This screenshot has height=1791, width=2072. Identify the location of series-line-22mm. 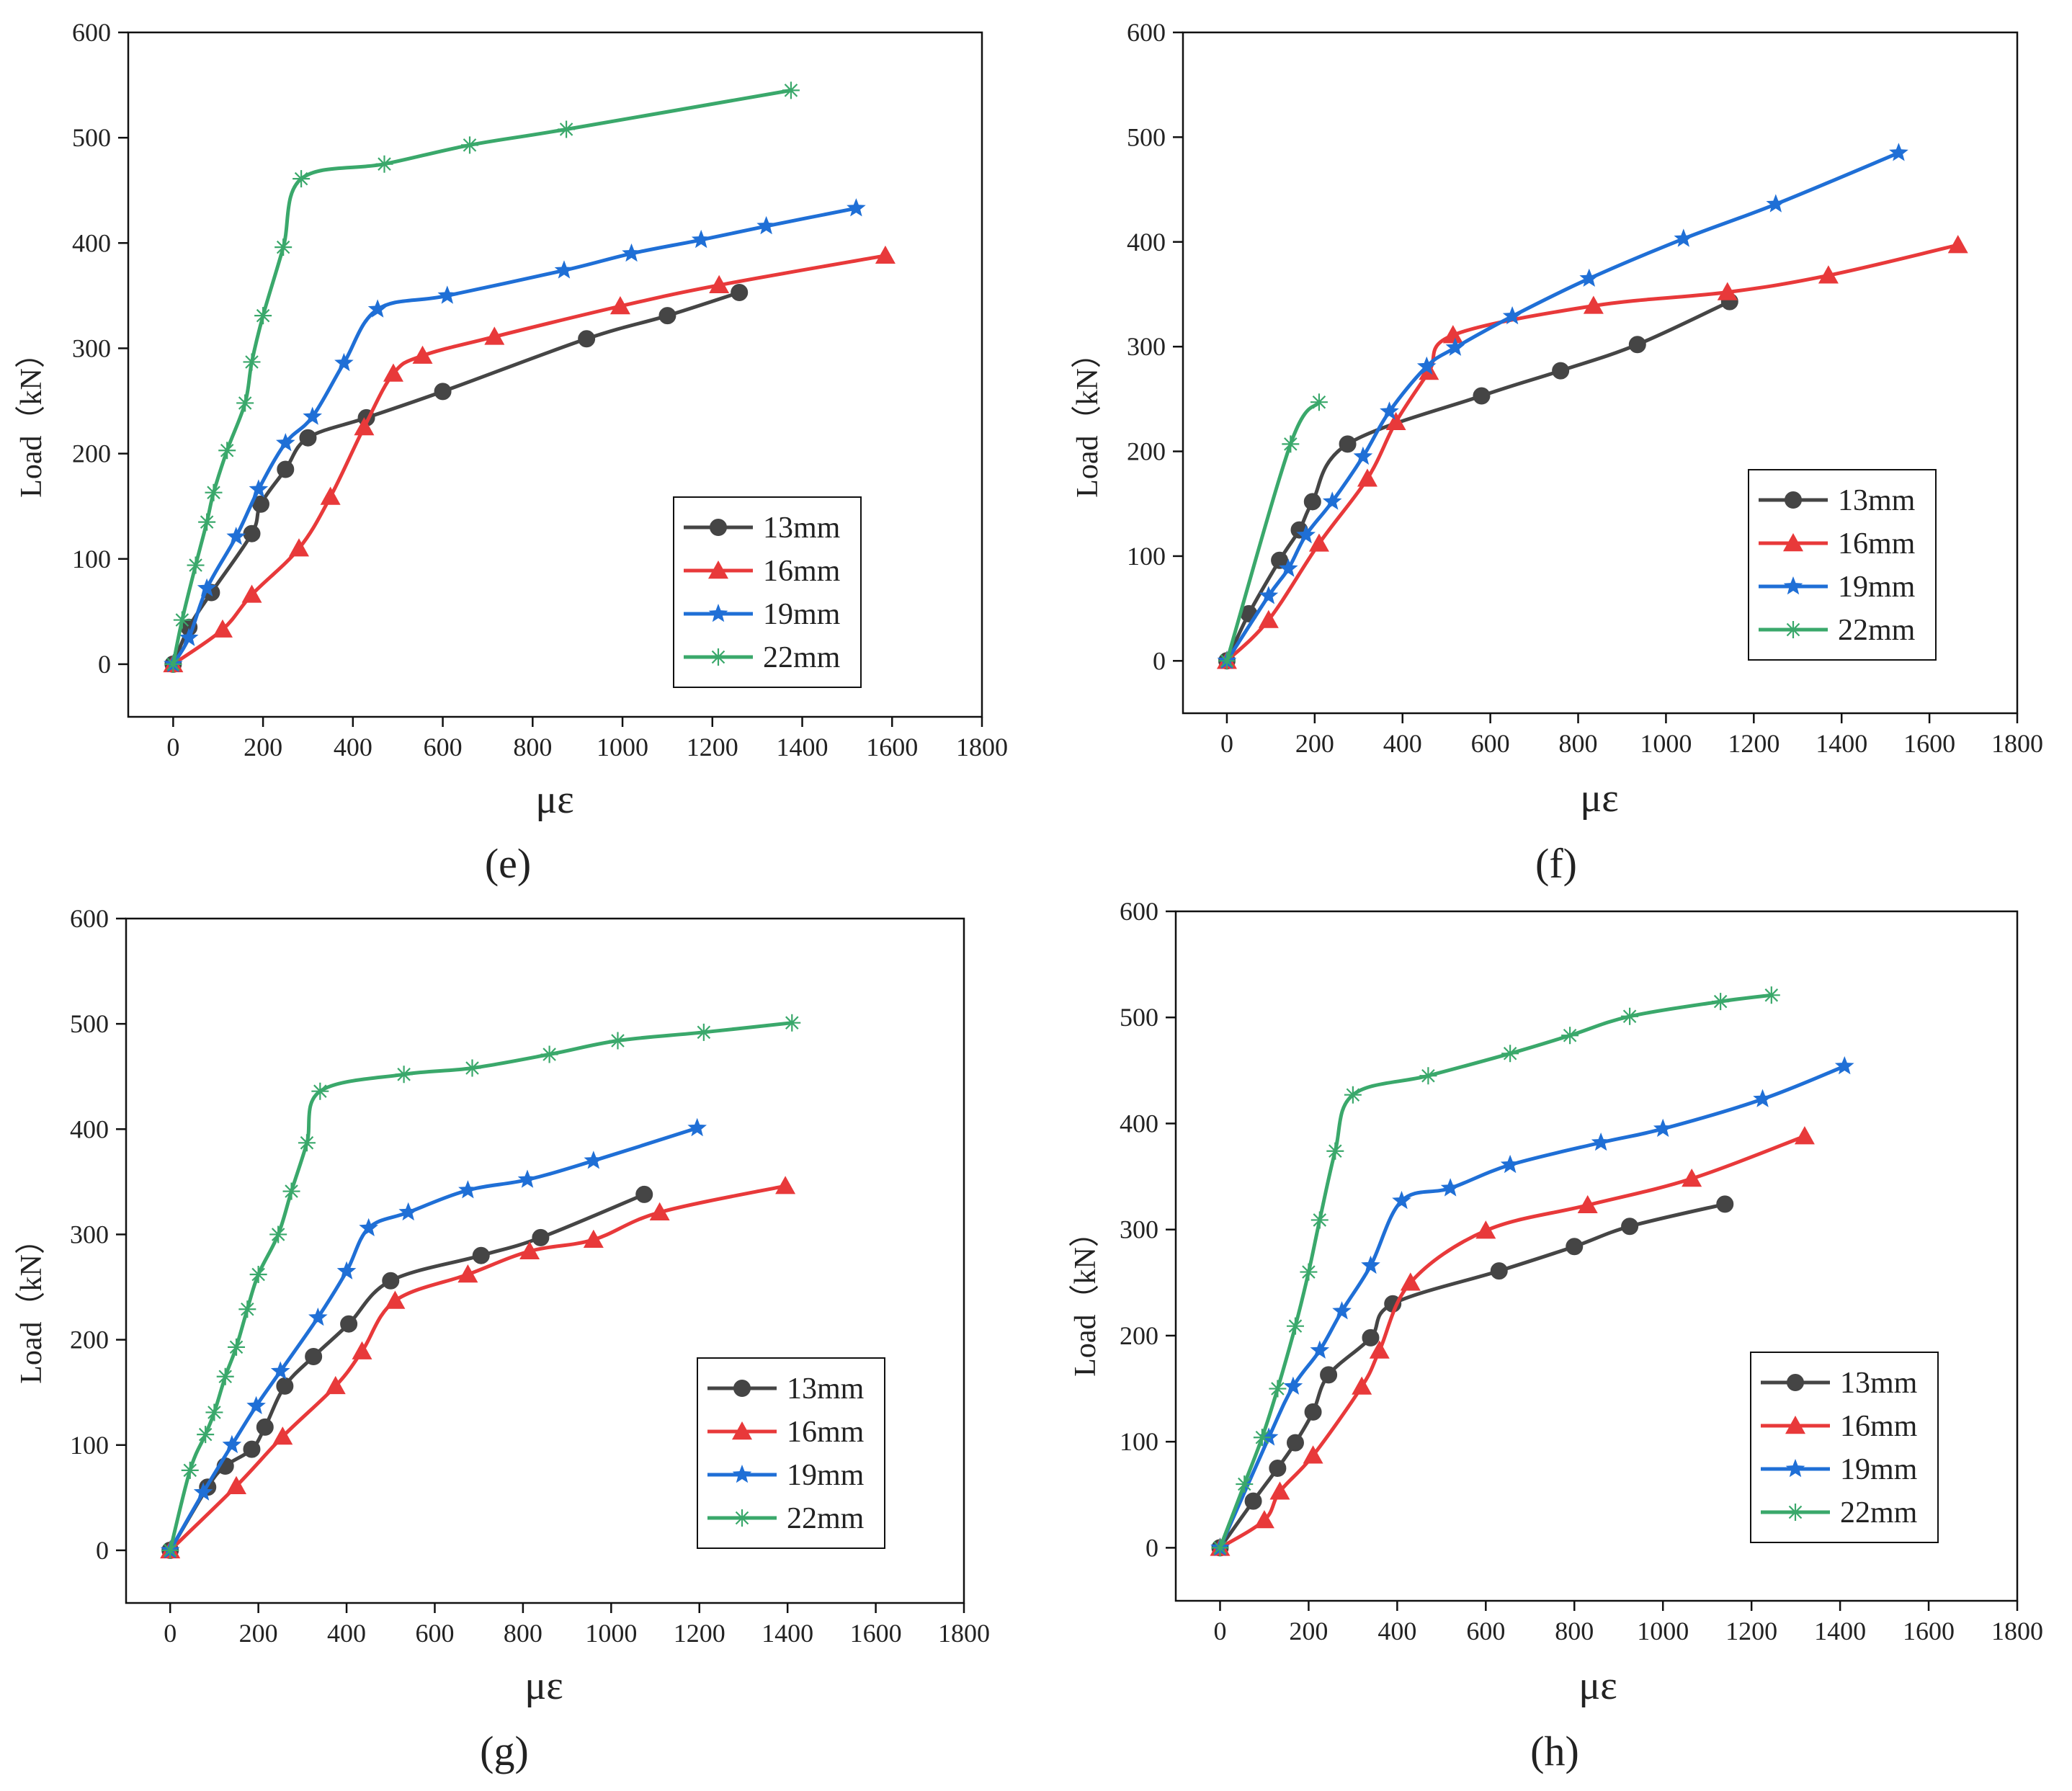
(1273, 531).